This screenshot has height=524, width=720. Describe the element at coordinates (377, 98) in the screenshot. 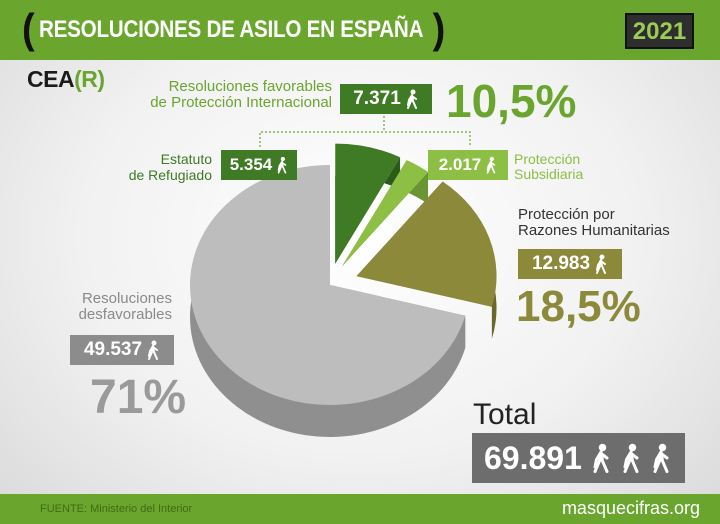

I see `favorable-value: 7.371` at that location.